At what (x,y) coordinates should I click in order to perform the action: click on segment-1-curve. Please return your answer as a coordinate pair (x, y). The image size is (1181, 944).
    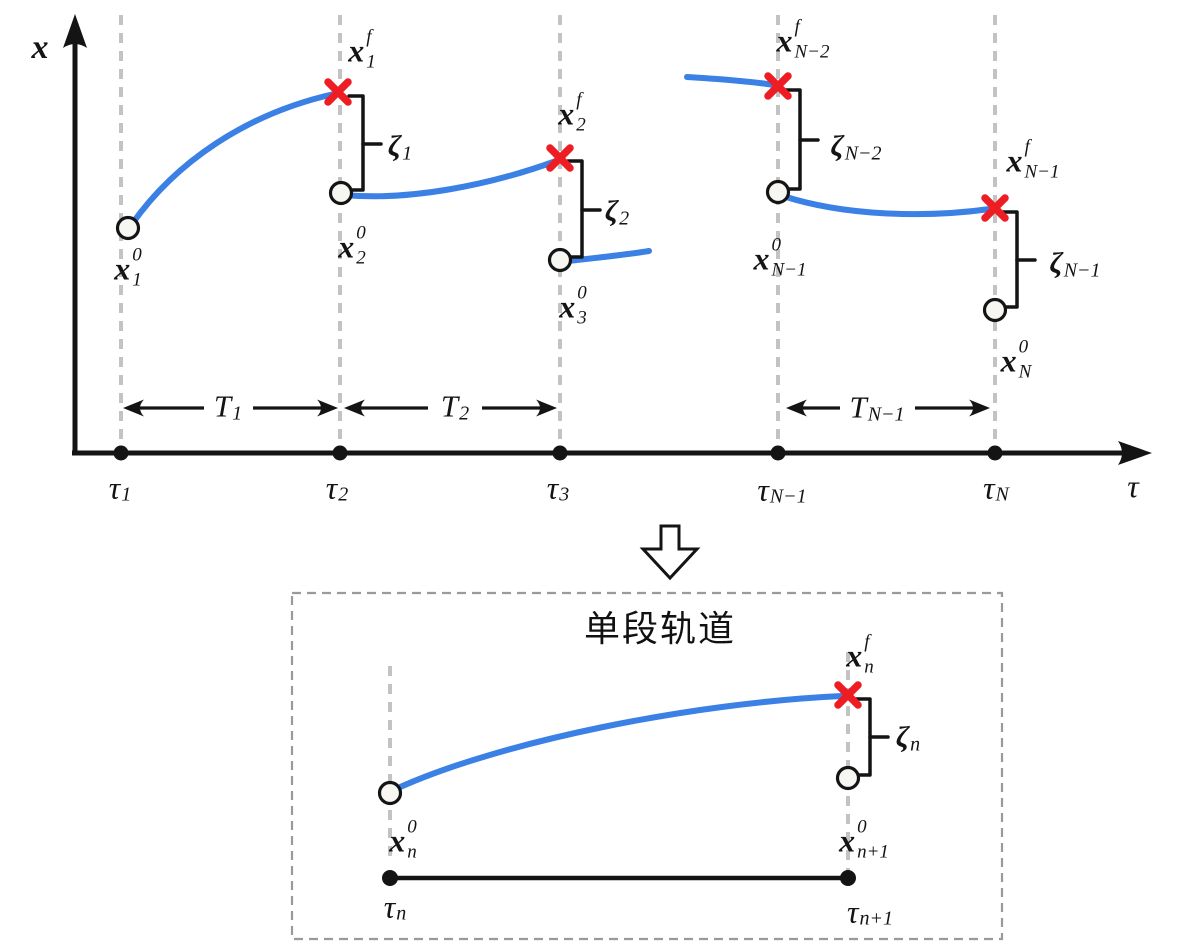
    Looking at the image, I should click on (233, 159).